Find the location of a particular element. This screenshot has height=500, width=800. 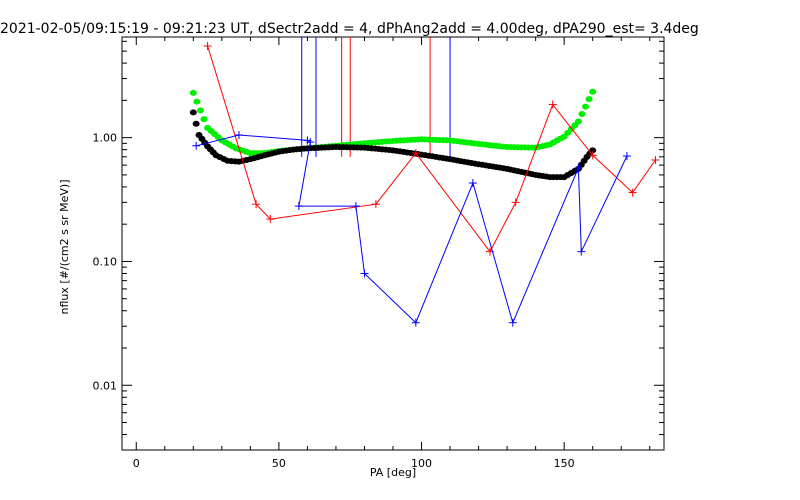

y-tick-label: 1.00 is located at coordinates (105, 138).